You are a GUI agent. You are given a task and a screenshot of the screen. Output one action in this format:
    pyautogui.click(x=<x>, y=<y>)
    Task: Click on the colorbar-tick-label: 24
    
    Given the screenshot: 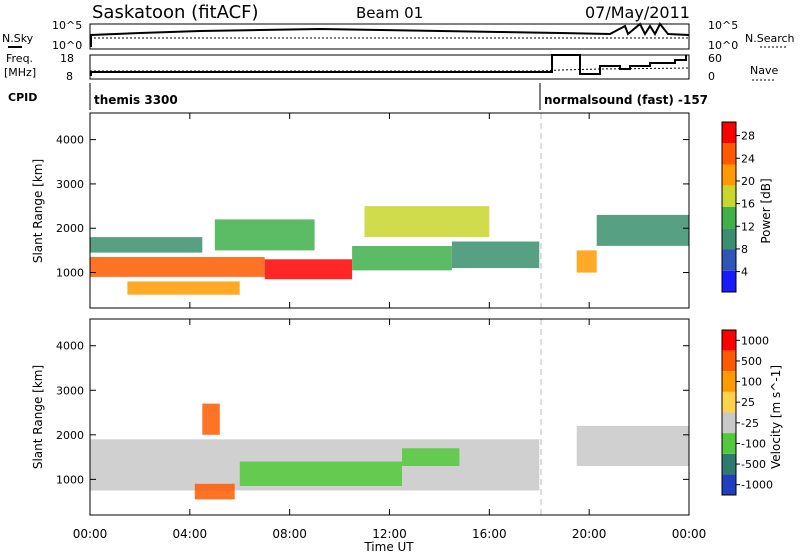 What is the action you would take?
    pyautogui.click(x=748, y=158)
    